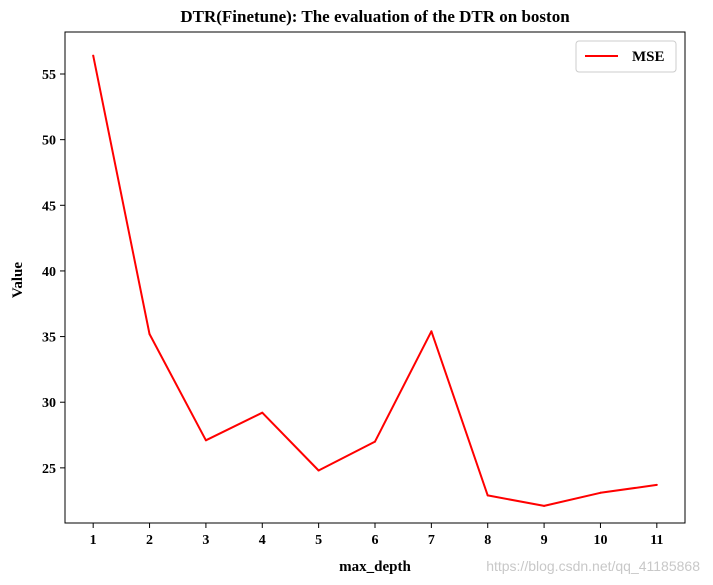 The image size is (713, 585). I want to click on y-tick-label: 30, so click(49, 403).